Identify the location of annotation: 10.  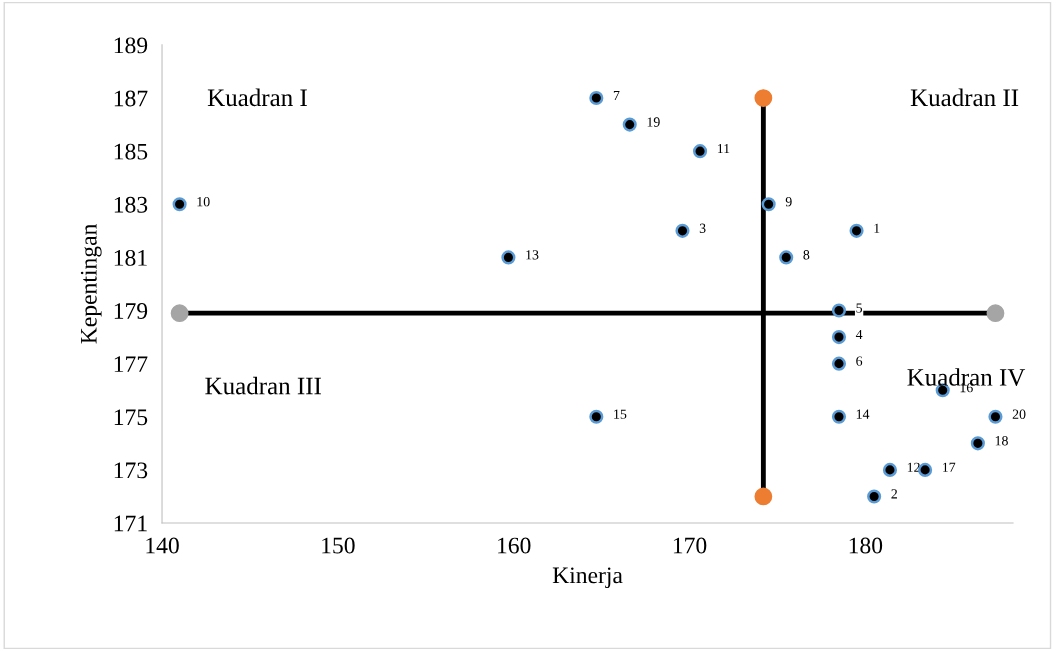
(203, 202).